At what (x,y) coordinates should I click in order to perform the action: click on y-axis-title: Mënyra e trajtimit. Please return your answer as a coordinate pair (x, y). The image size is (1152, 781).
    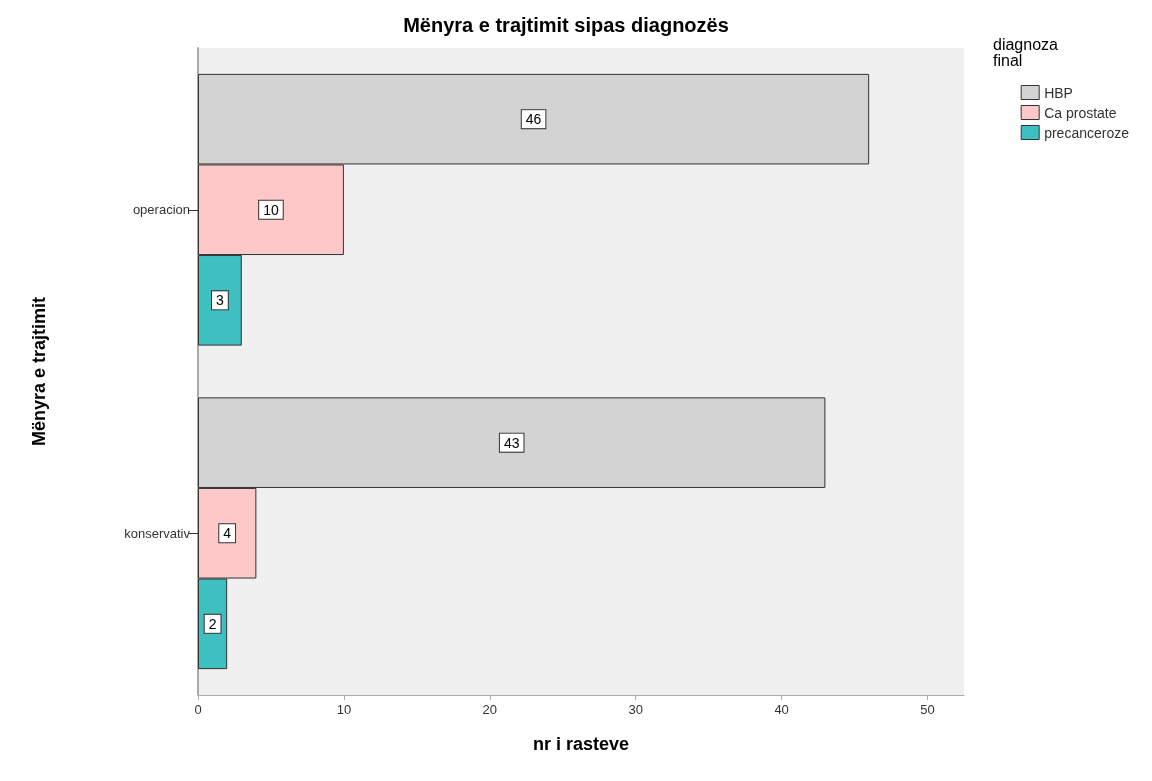
    Looking at the image, I should click on (39, 371).